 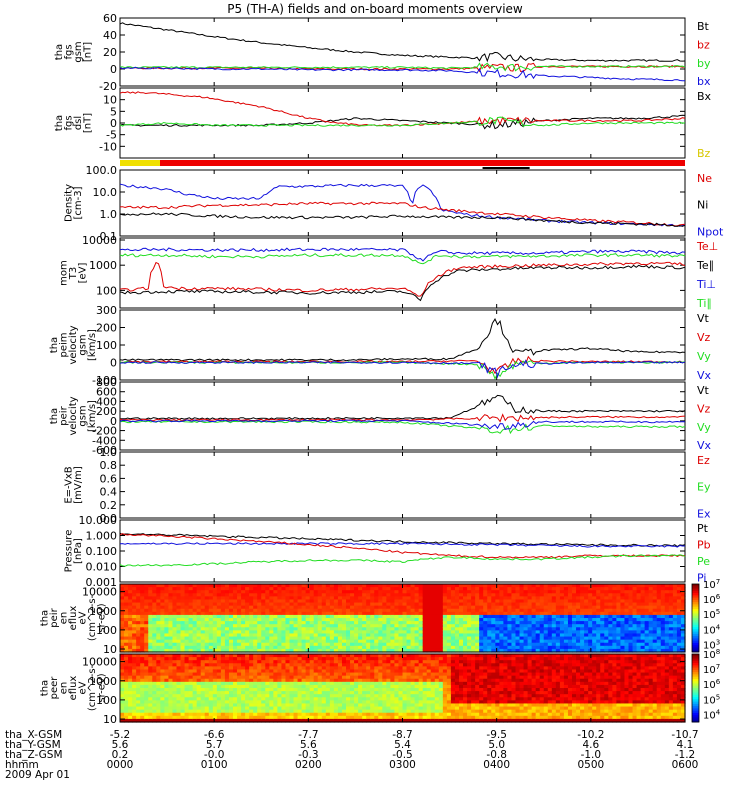 What do you see at coordinates (706, 615) in the screenshot?
I see `colorbar-peir-spec: 10³ 10⁴ 10⁵ 10⁶ 10⁷` at bounding box center [706, 615].